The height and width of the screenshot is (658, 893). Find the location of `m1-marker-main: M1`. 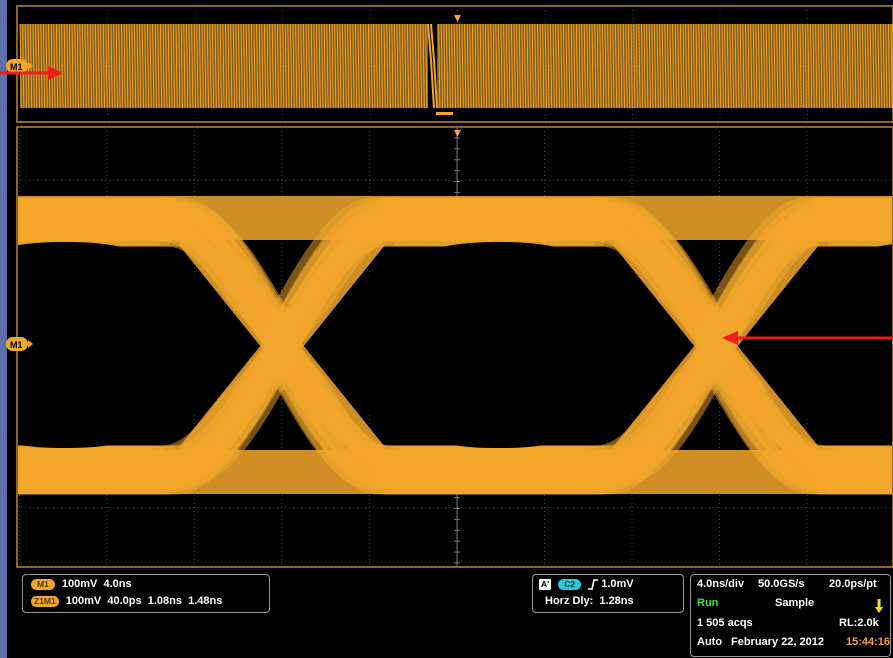

m1-marker-main: M1 is located at coordinates (19, 344).